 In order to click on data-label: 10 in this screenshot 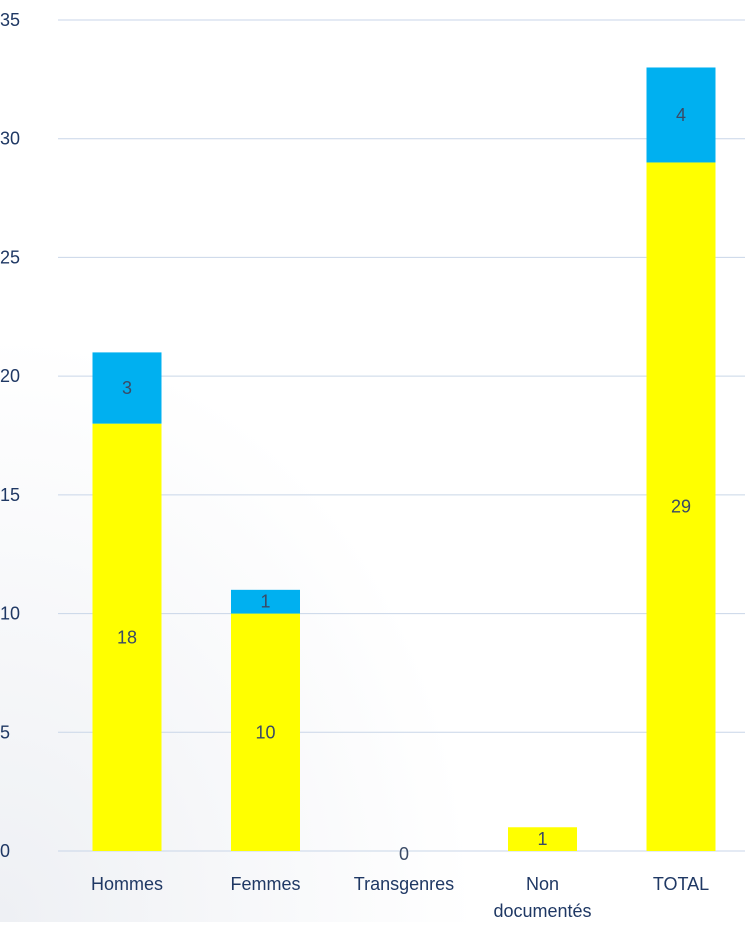, I will do `click(265, 732)`.